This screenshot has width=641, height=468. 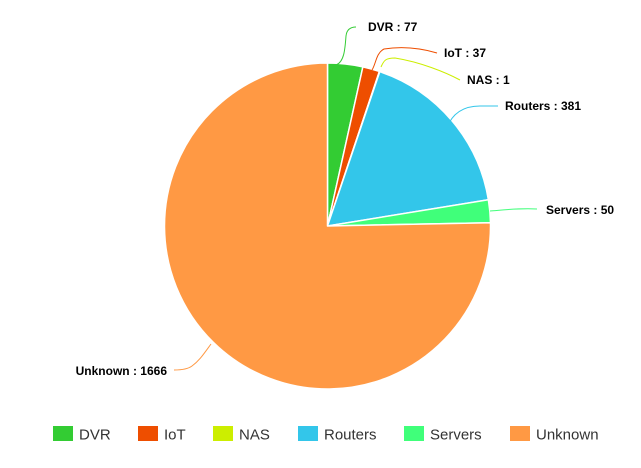 I want to click on data-label-dvr: DVR : 77, so click(x=393, y=27).